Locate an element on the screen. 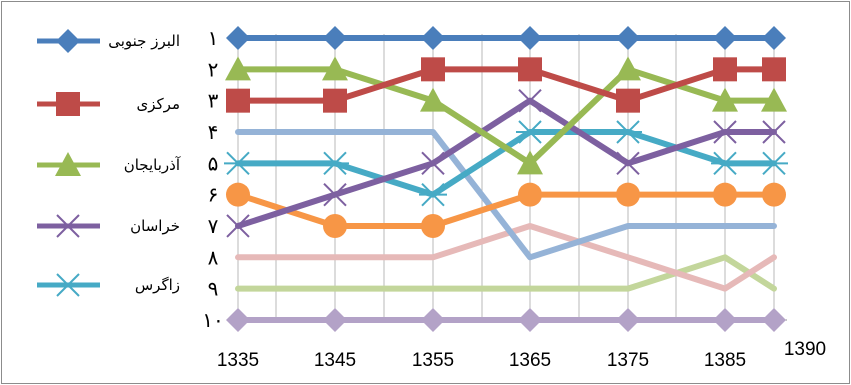 The height and width of the screenshot is (385, 851). legend-item: البرز جنوبی is located at coordinates (108, 41).